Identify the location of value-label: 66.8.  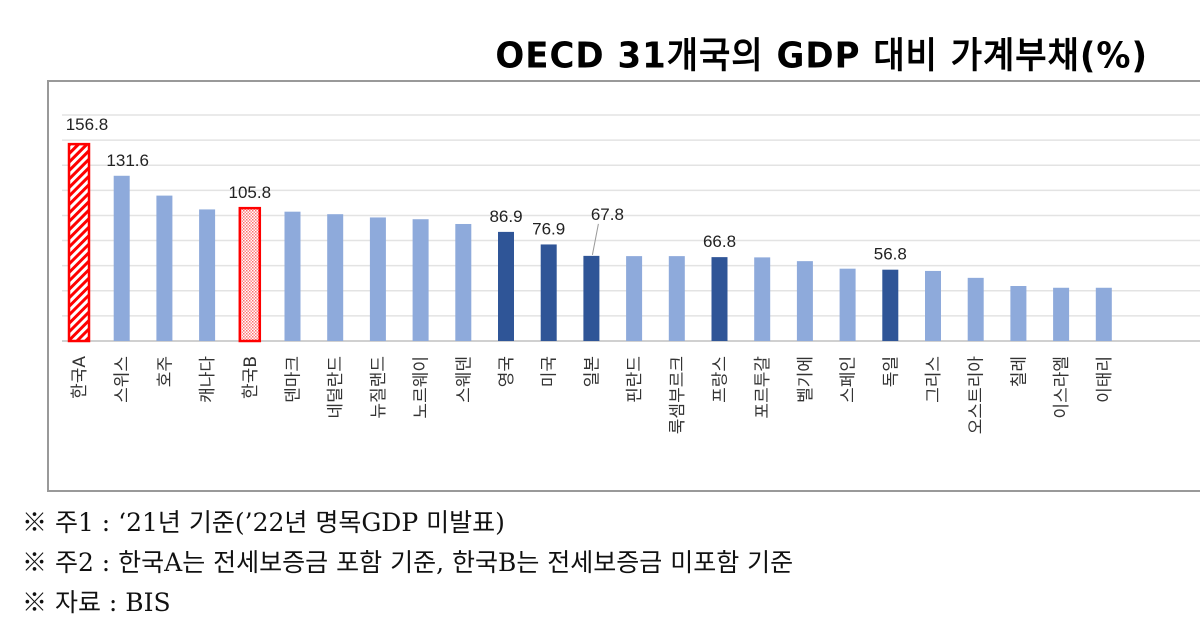
(719, 241).